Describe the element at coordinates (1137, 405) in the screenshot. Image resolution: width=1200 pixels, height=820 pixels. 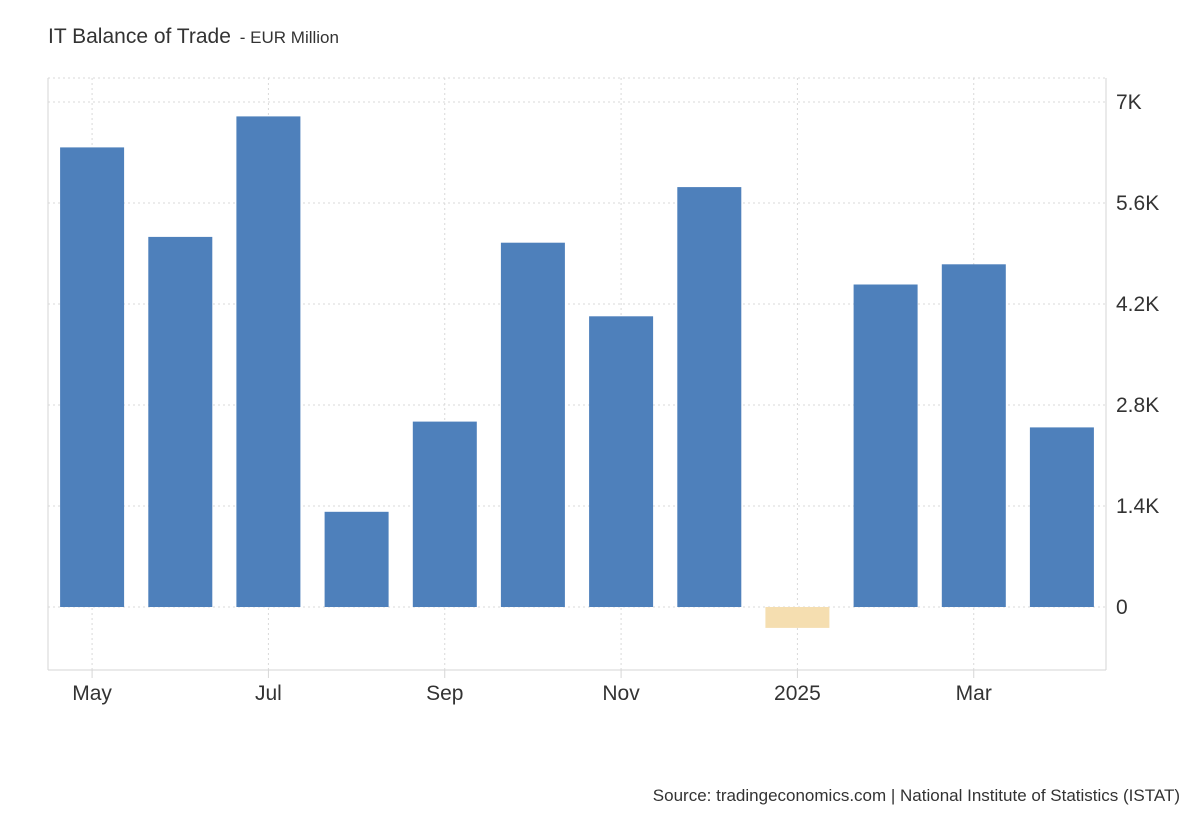
I see `y-tick-label: 2.8K` at that location.